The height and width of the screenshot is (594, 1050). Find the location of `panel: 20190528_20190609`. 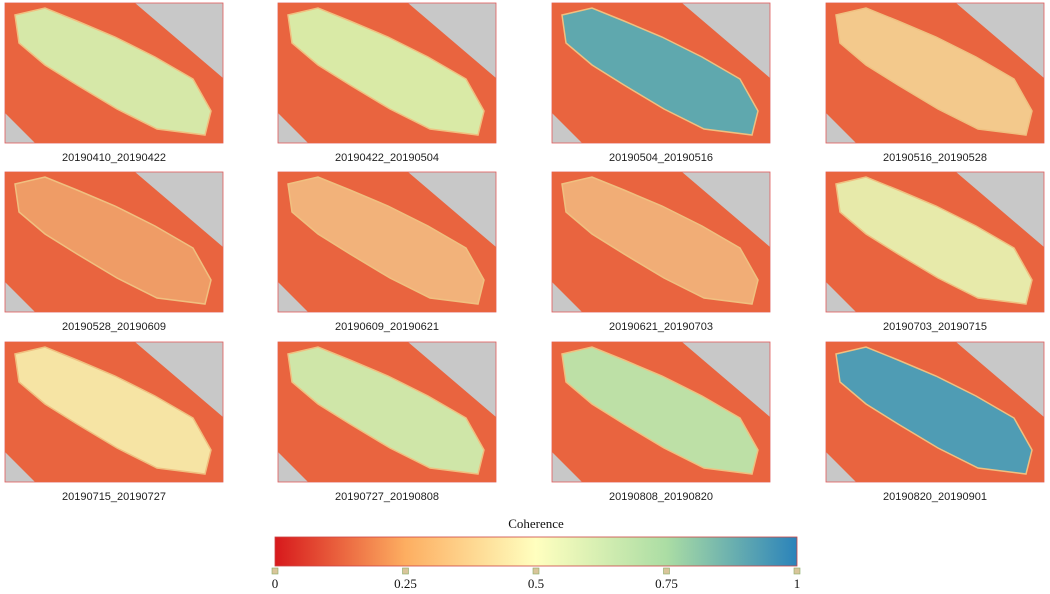

panel: 20190528_20190609 is located at coordinates (114, 252).